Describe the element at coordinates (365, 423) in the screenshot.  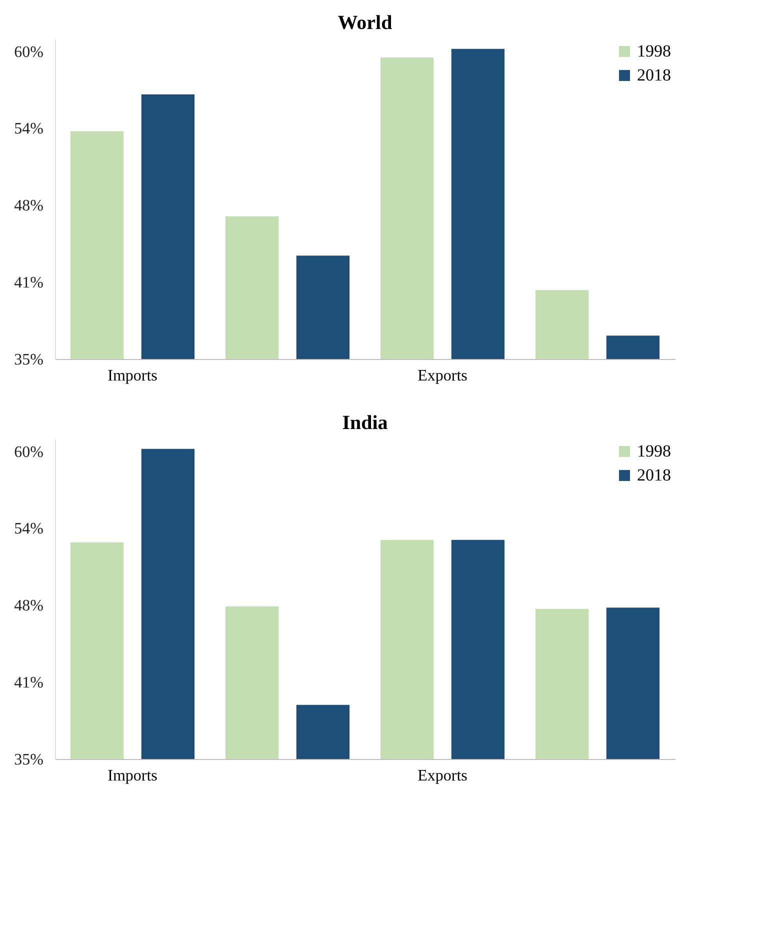
I see `chart-title: India` at that location.